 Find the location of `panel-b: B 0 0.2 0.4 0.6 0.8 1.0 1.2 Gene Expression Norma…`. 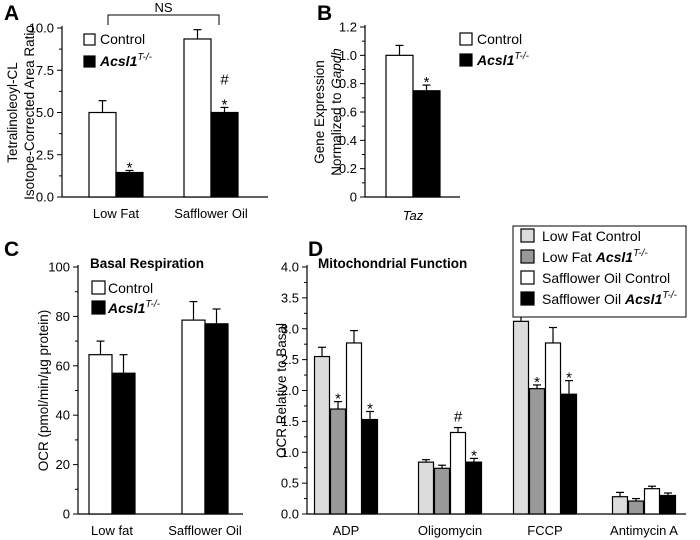

panel-b: B 0 0.2 0.4 0.6 0.8 1.0 1.2 Gene Expression Norma… is located at coordinates (421, 112).